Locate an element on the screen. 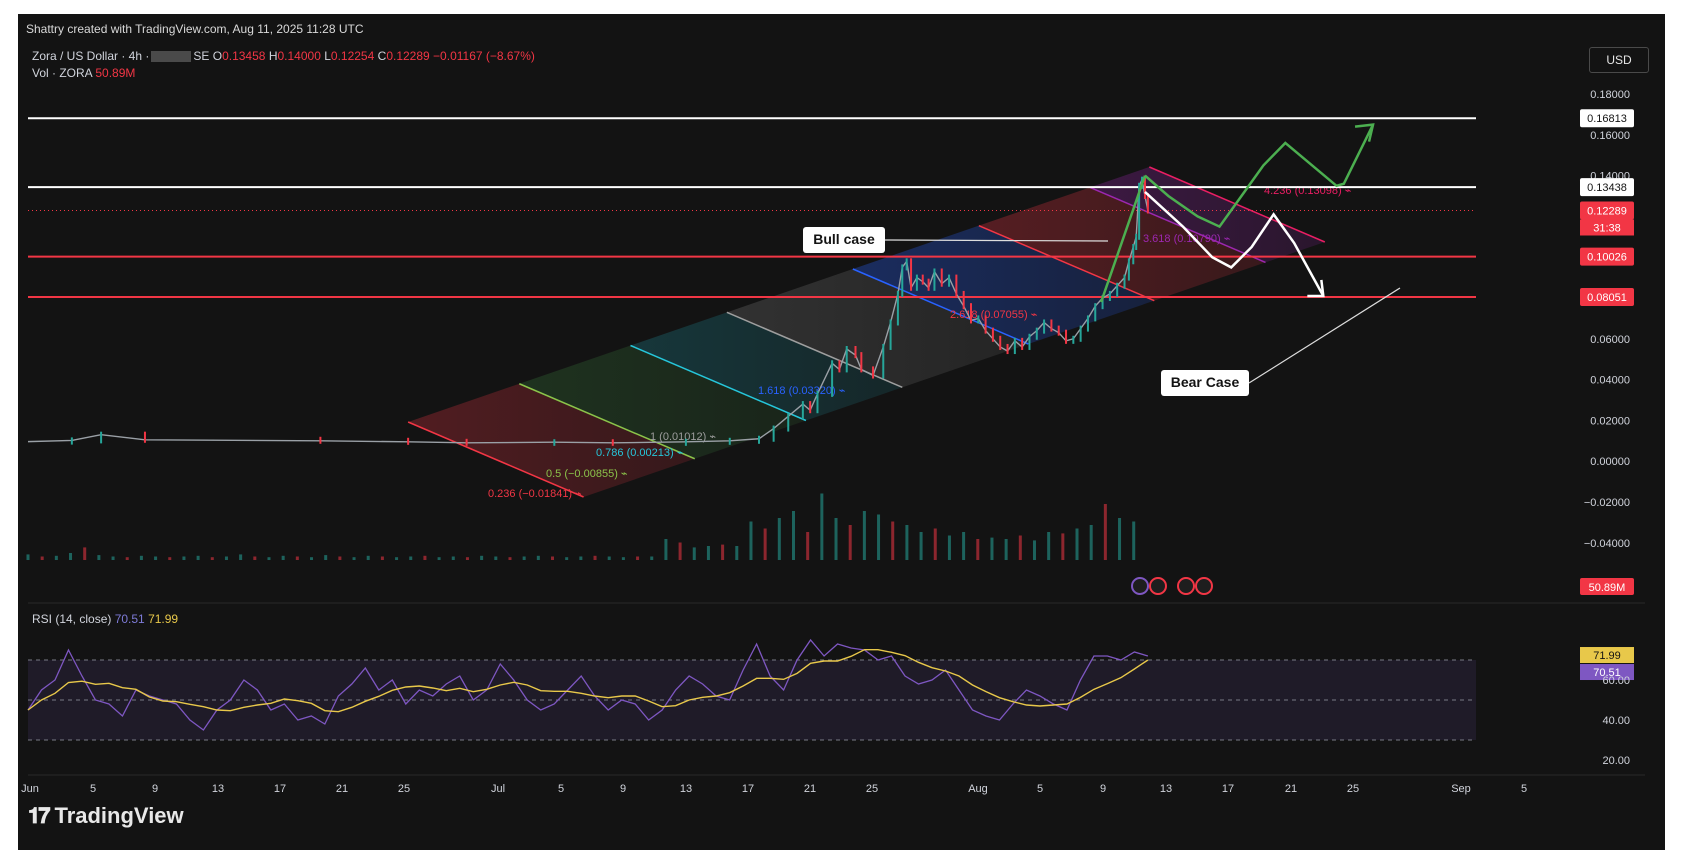  close-label: C is located at coordinates (382, 56).